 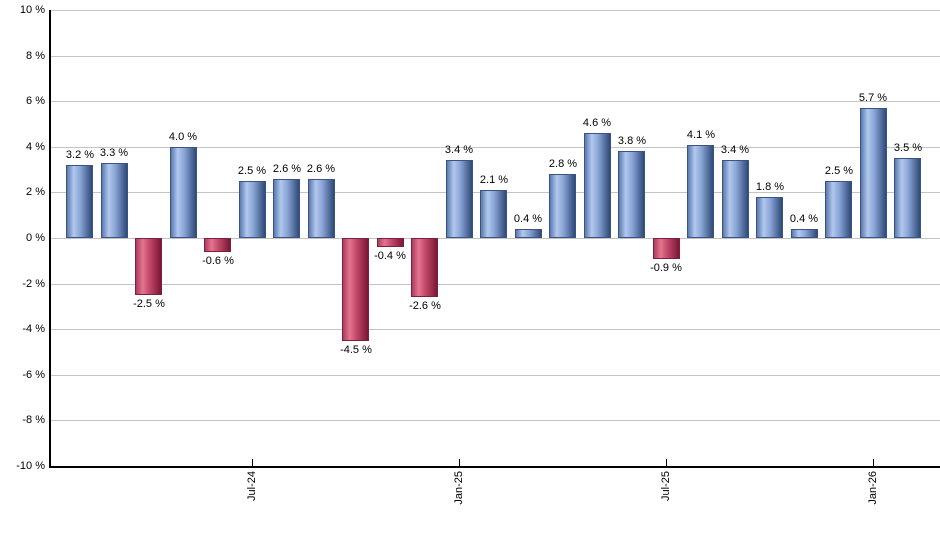 I want to click on bar-value-label: -2.6 %, so click(x=425, y=306).